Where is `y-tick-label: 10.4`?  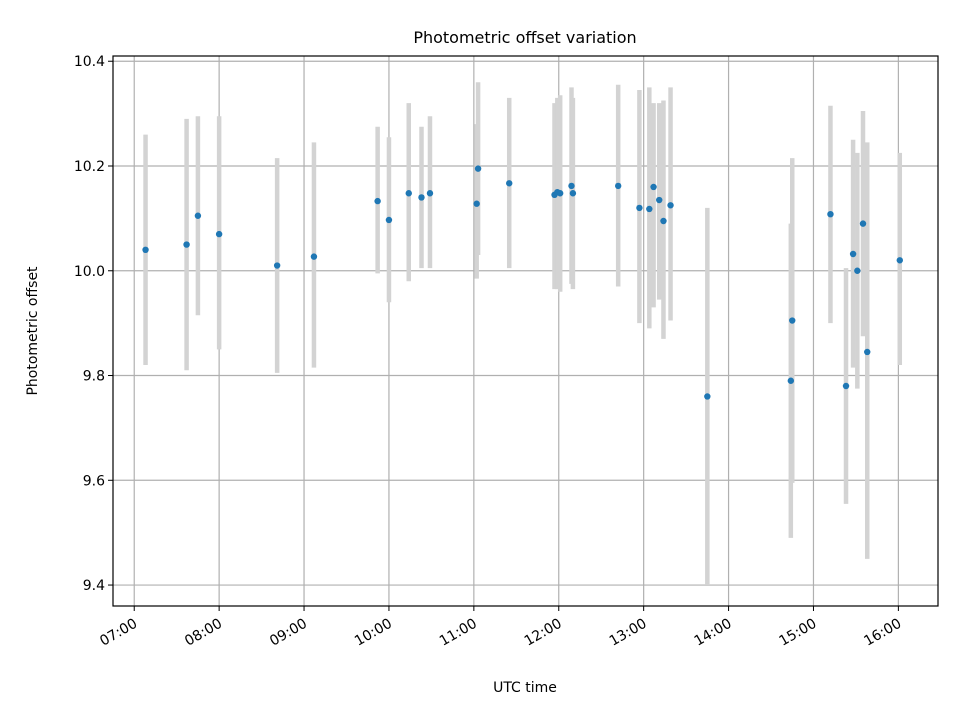 y-tick-label: 10.4 is located at coordinates (89, 62).